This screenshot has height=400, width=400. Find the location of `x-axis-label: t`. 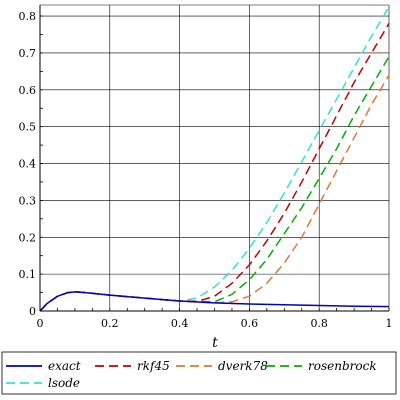

x-axis-label: t is located at coordinates (215, 343).